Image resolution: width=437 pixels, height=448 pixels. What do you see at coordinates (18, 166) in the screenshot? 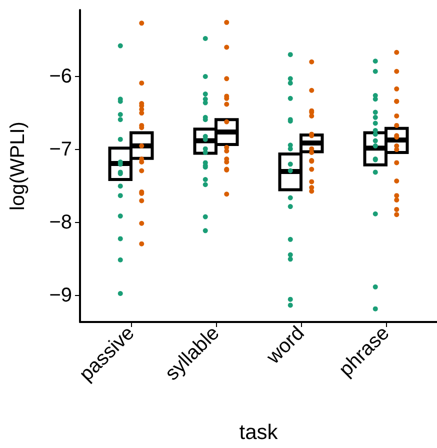
I see `y-axis-title: log(WPLI)` at bounding box center [18, 166].